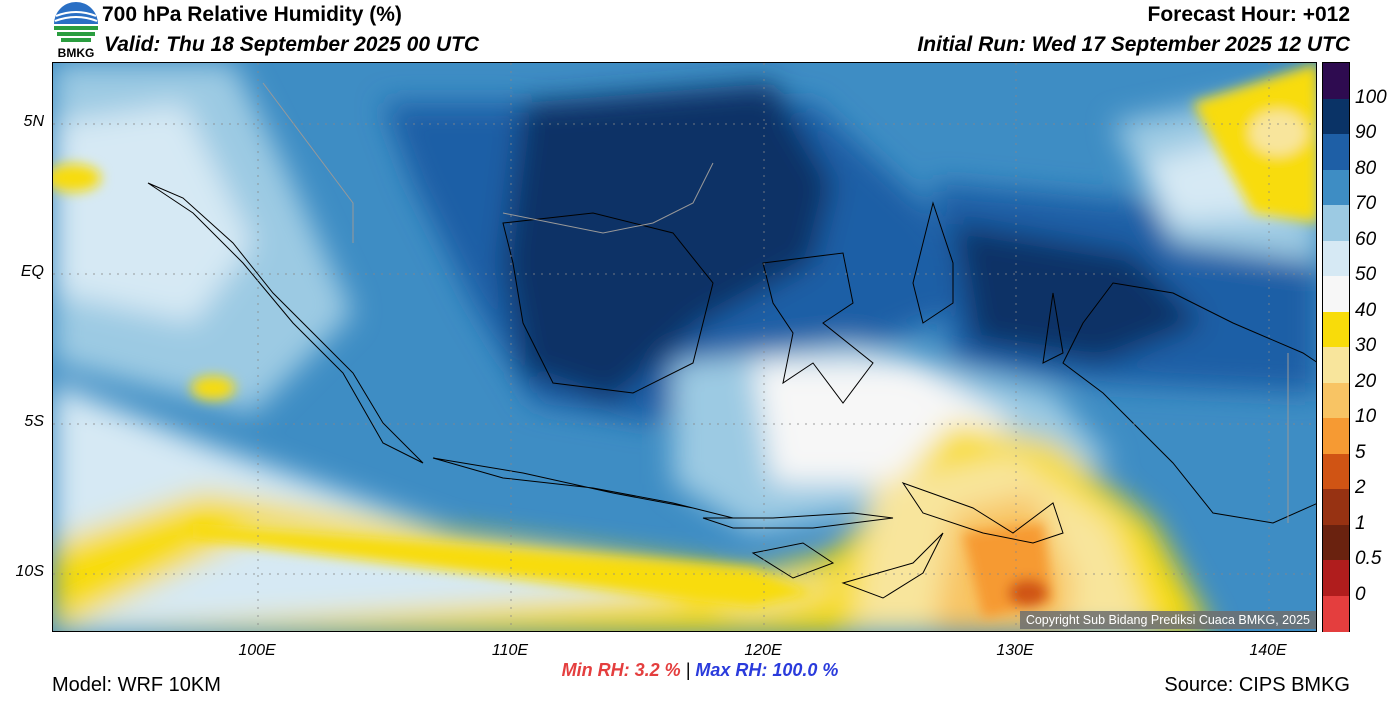 The image size is (1400, 709). Describe the element at coordinates (257, 650) in the screenshot. I see `lon-label-100e: 100E` at that location.